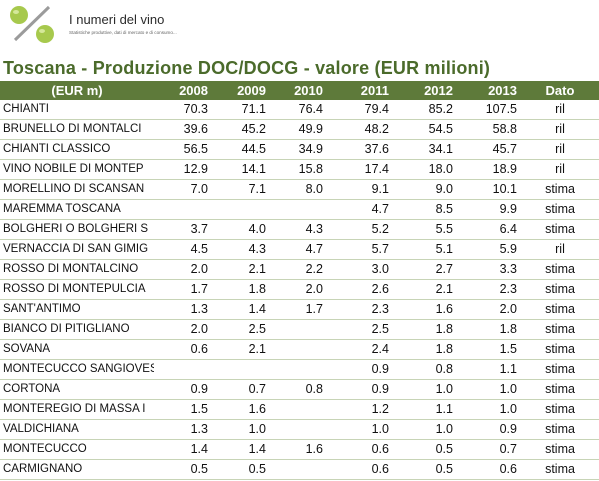 This screenshot has height=481, width=599. What do you see at coordinates (77, 169) in the screenshot?
I see `row-label: VINO NOBILE DI MONTEP` at bounding box center [77, 169].